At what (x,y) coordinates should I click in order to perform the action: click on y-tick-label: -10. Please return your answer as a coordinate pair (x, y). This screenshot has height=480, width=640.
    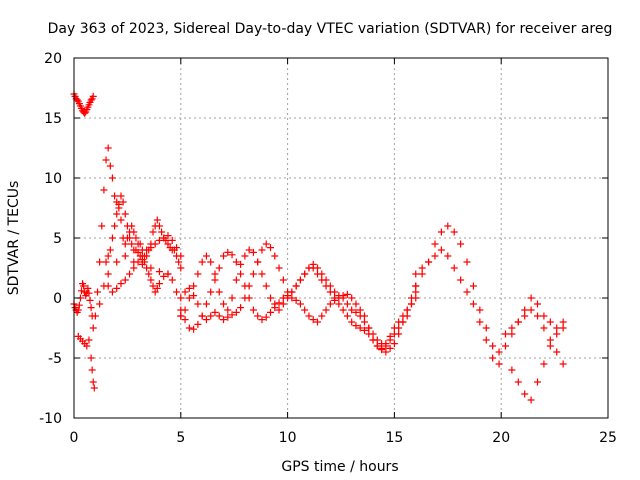
    Looking at the image, I should click on (50, 419).